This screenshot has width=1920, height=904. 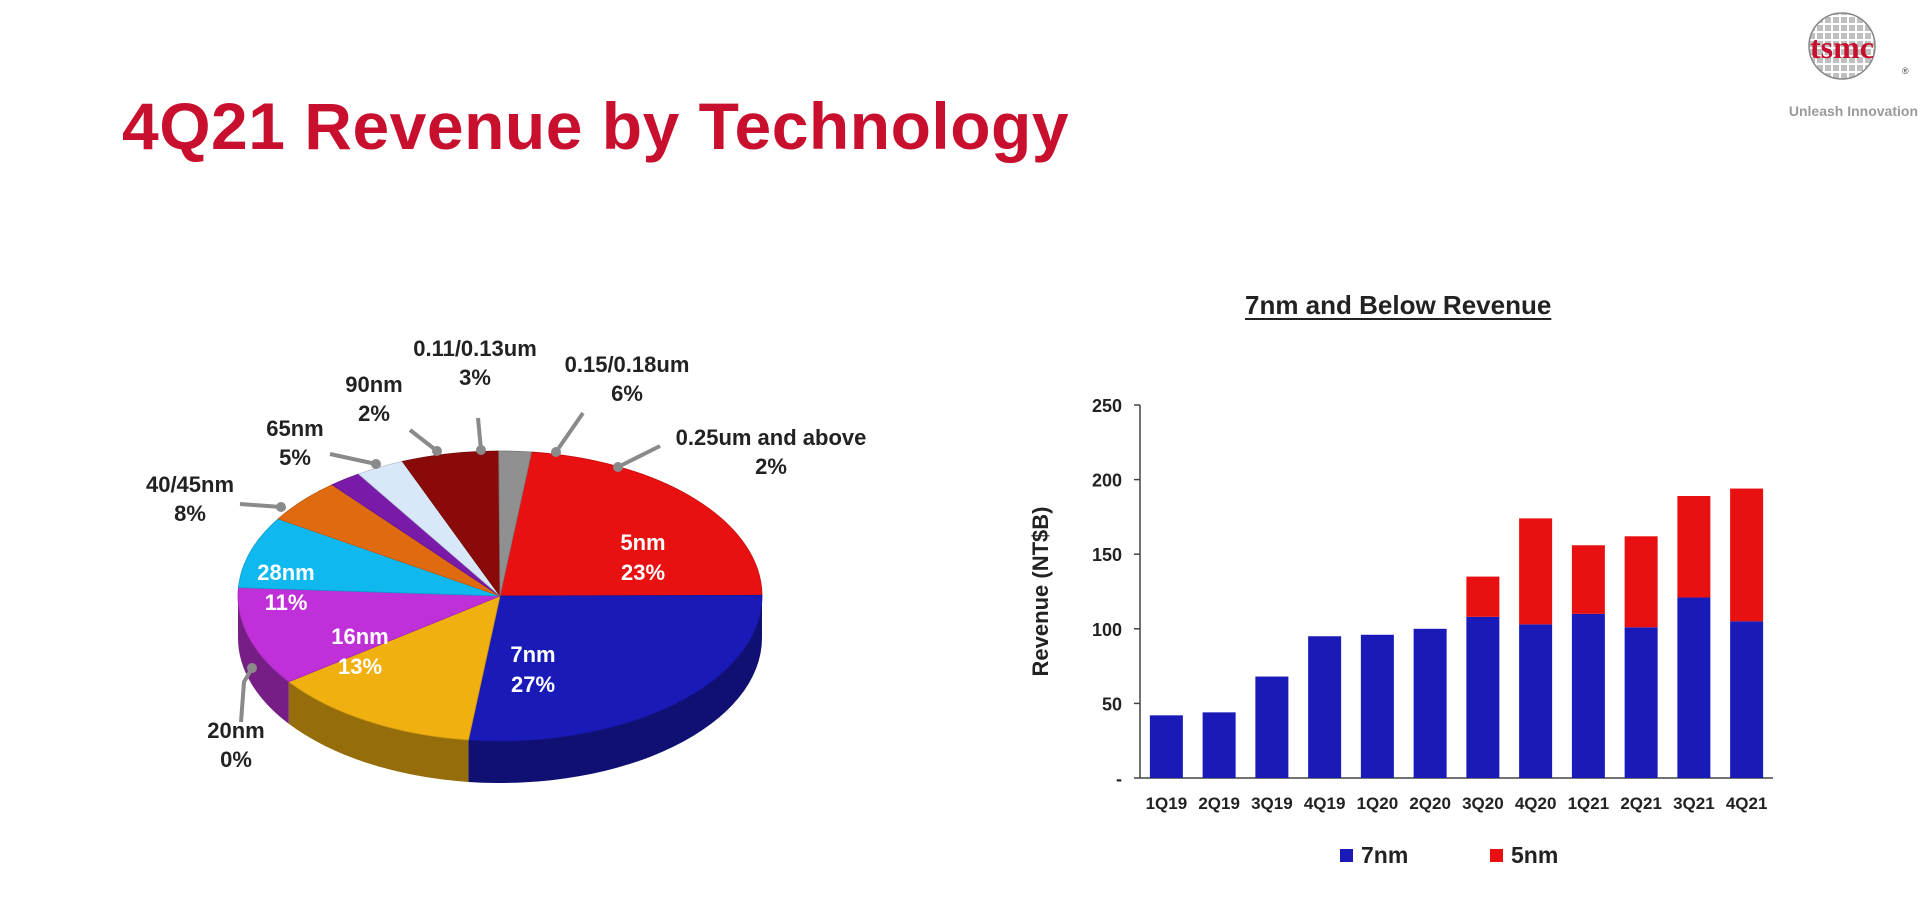 I want to click on legend-swatch-7nm, so click(x=1346, y=855).